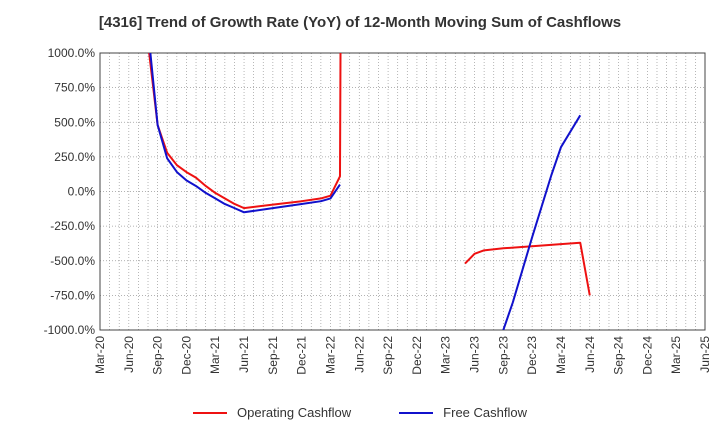  I want to click on legend-label-operating: Operating Cashflow, so click(294, 412).